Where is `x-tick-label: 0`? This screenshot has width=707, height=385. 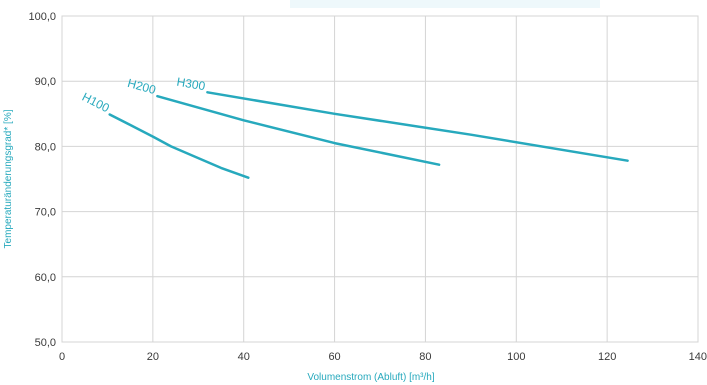
x-tick-label: 0 is located at coordinates (62, 357).